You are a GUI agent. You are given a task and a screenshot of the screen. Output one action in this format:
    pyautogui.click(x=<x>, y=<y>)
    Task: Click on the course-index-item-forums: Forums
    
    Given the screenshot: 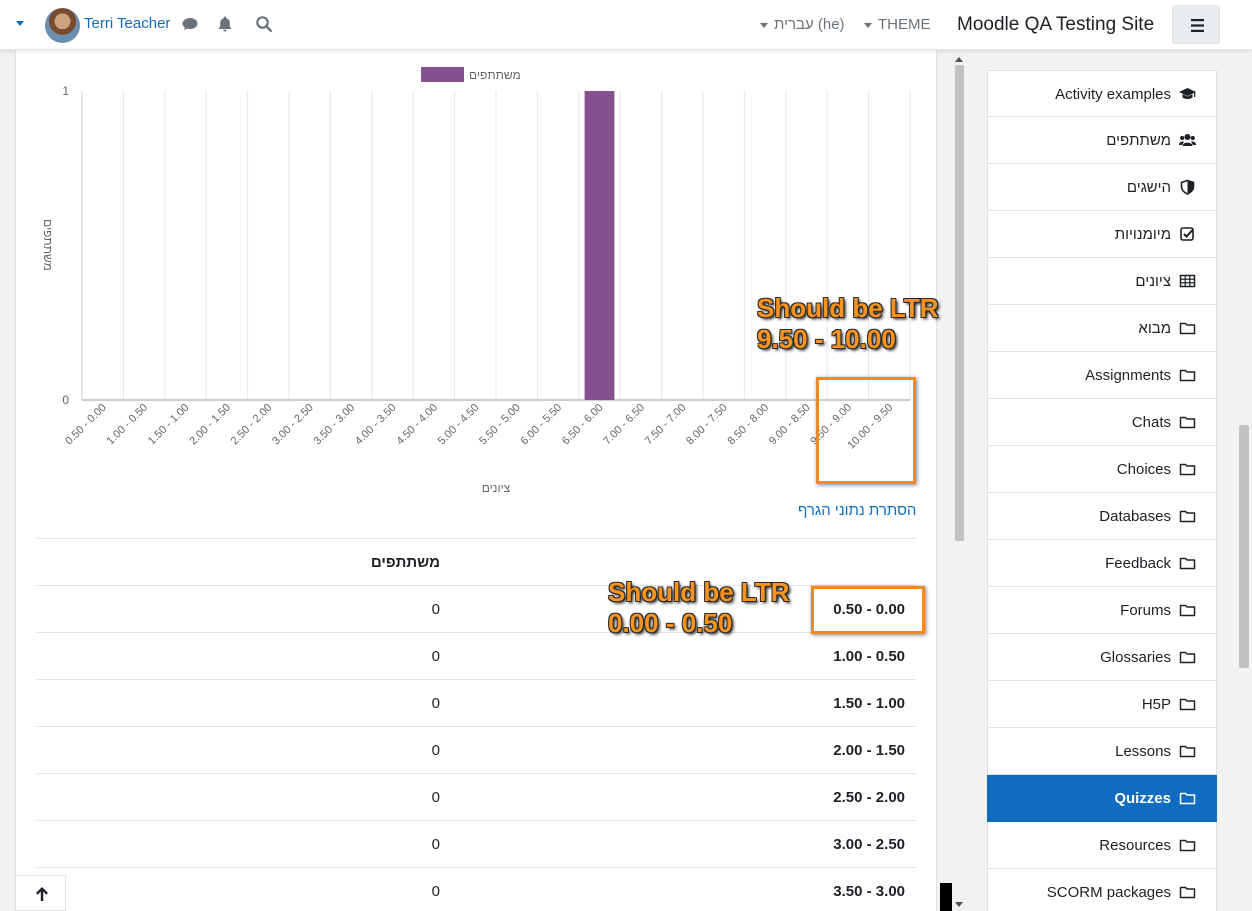 What is the action you would take?
    pyautogui.click(x=1102, y=610)
    